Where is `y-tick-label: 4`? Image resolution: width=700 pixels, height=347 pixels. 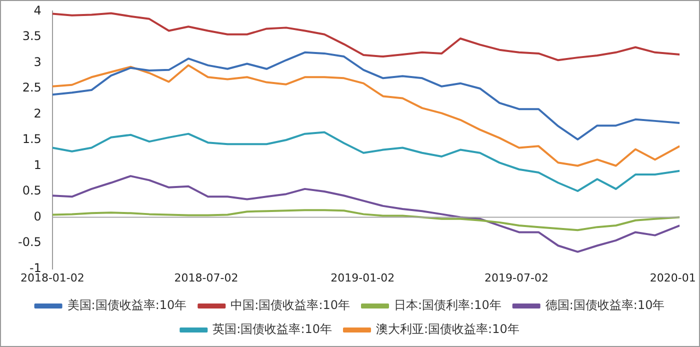 y-tick-label: 4 is located at coordinates (38, 10).